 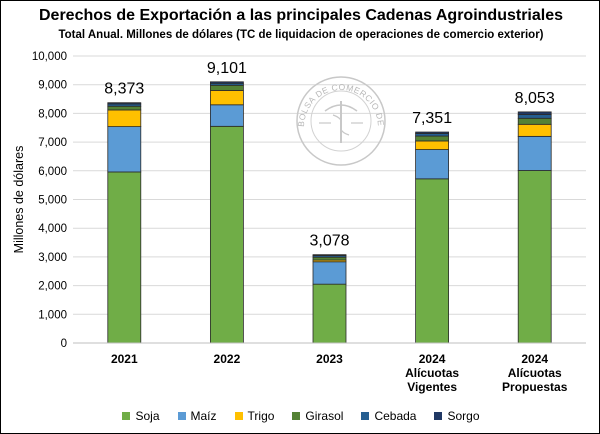 I want to click on x-category-label: Propuestas, so click(x=535, y=387).